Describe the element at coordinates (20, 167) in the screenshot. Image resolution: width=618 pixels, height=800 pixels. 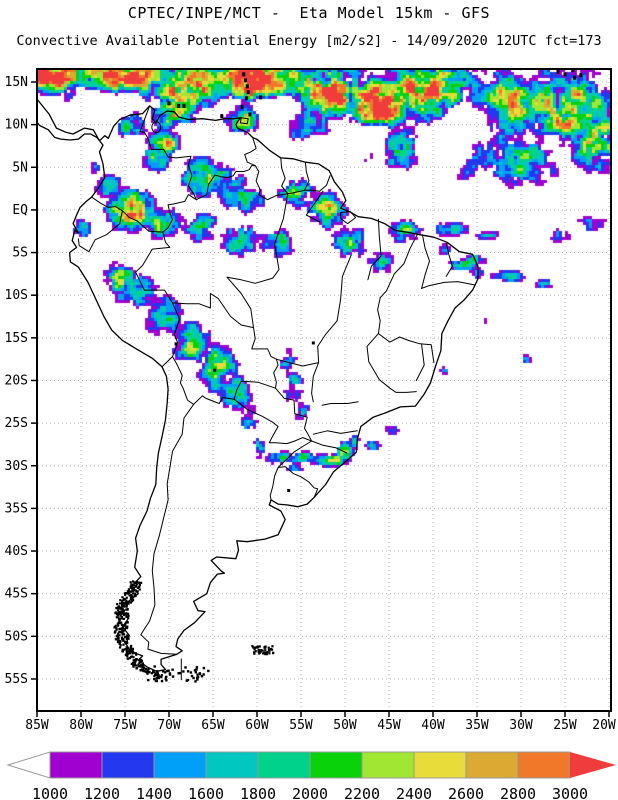
I see `lat-axis-label: 5N` at that location.